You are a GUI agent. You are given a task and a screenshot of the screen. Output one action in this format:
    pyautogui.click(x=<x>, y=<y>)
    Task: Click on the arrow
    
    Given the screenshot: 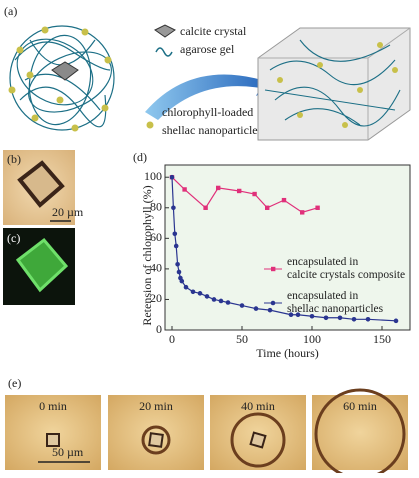 What is the action you would take?
    pyautogui.click(x=211, y=95)
    